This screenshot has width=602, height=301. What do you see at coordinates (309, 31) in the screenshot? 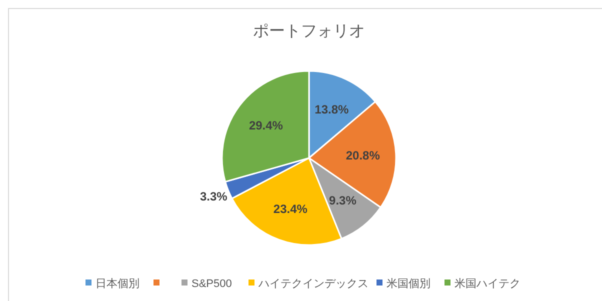
I see `chart-title: ポートフォリオ` at bounding box center [309, 31].